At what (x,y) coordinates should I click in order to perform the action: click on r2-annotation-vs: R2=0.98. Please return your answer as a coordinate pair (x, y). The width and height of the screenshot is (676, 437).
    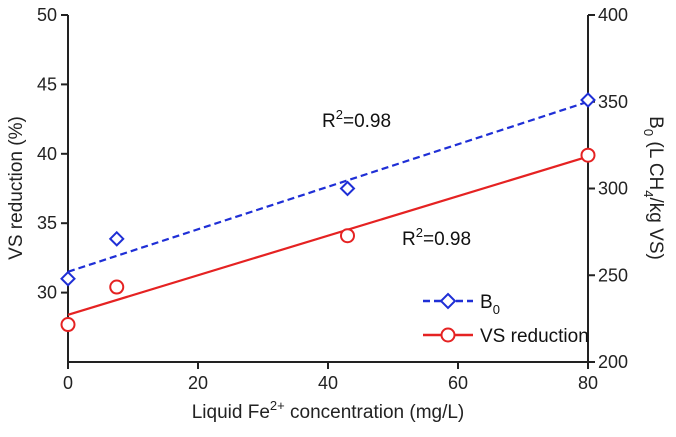
    Looking at the image, I should click on (436, 237).